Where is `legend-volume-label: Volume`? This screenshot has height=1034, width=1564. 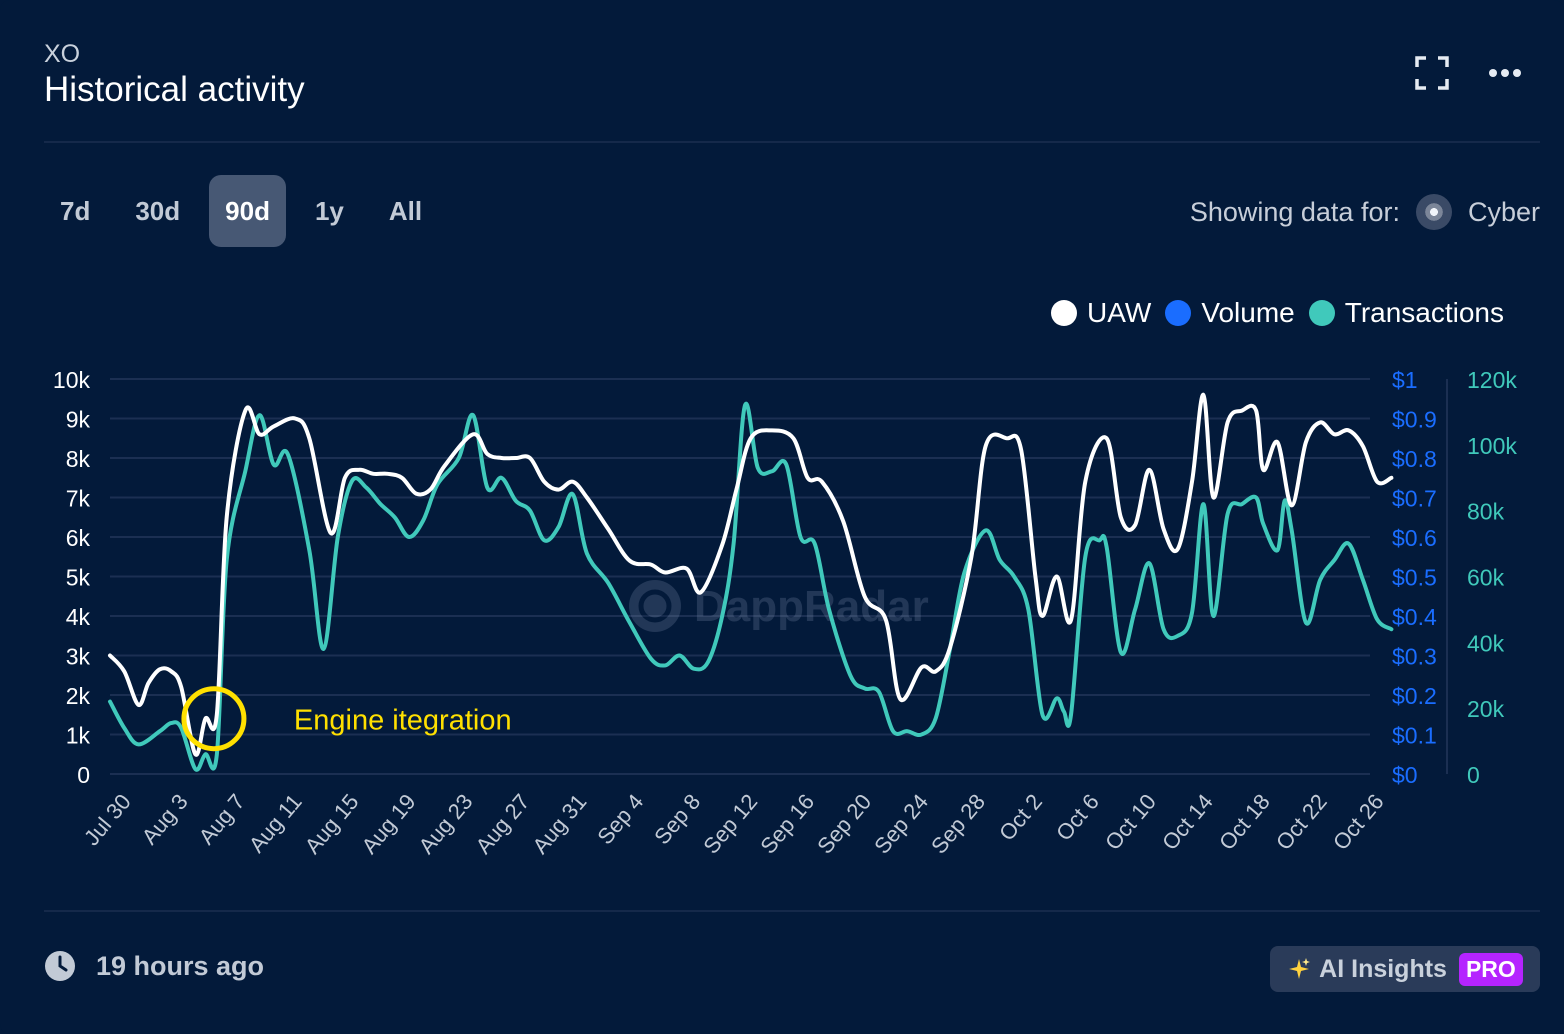
legend-volume-label: Volume is located at coordinates (1248, 312).